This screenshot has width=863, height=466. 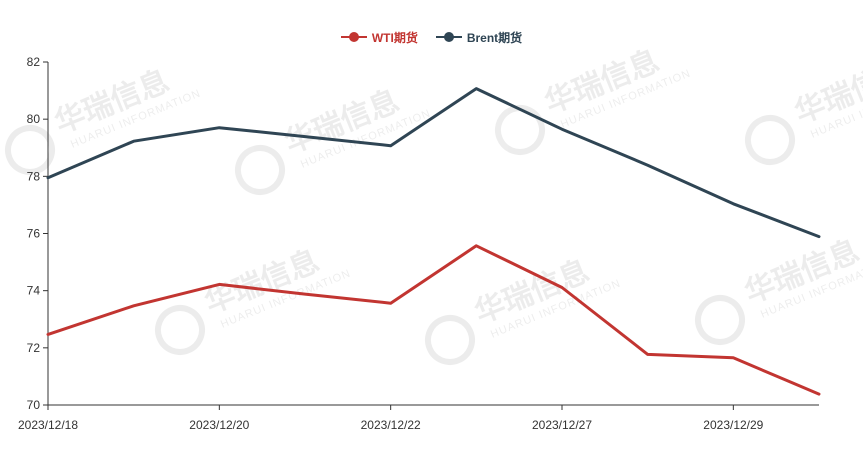 I want to click on y-tick-label: 80, so click(x=34, y=119).